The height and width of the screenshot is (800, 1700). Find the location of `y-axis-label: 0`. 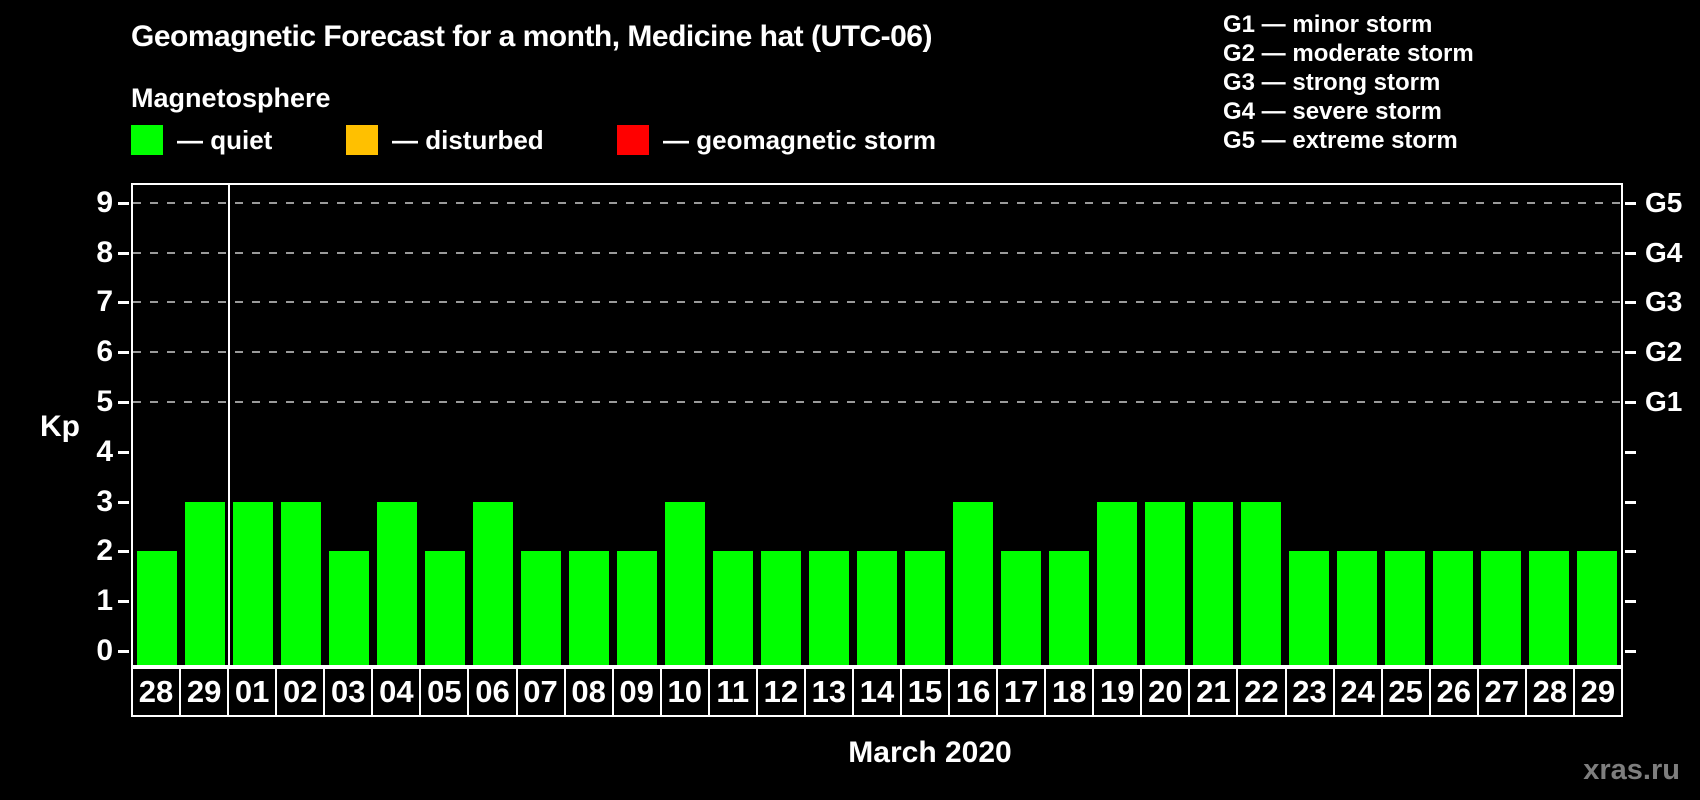

y-axis-label: 0 is located at coordinates (104, 650).